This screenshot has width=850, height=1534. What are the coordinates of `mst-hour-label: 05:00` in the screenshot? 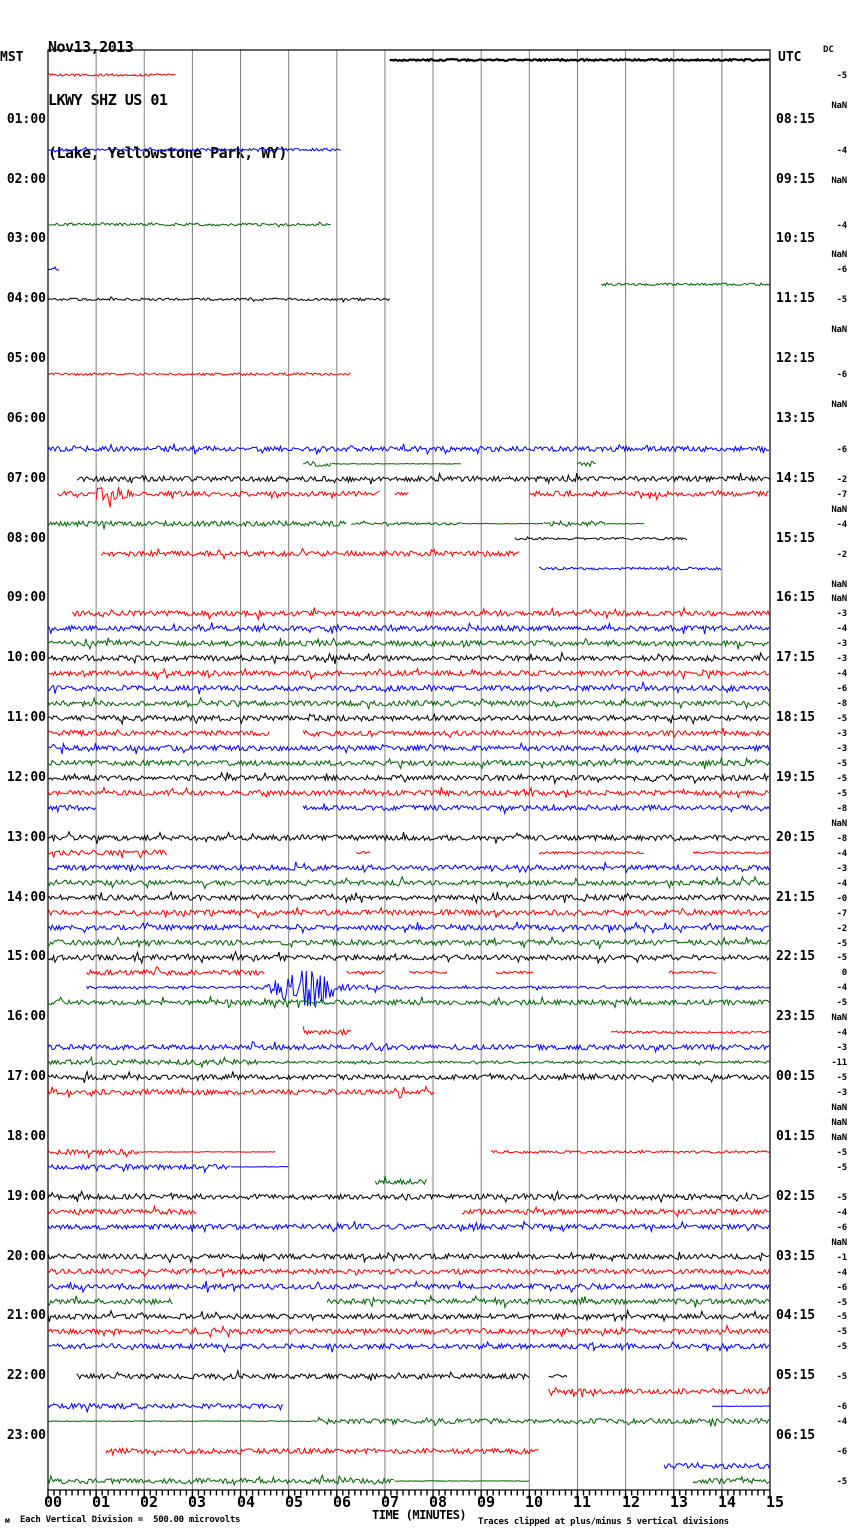 It's located at (26, 358).